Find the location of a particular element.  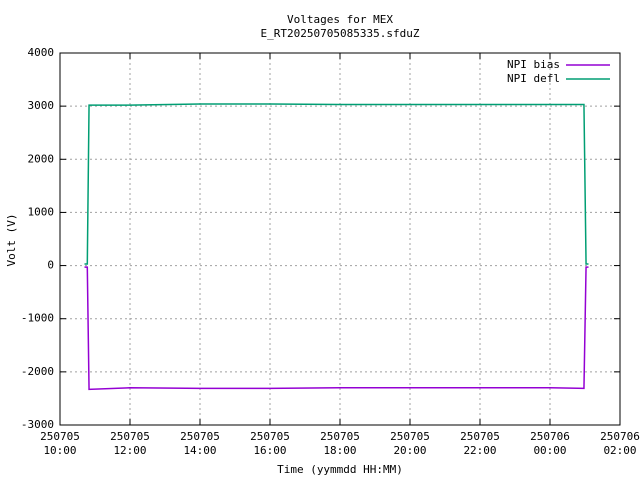

x-tick-label: 250705 16:00 is located at coordinates (270, 443).